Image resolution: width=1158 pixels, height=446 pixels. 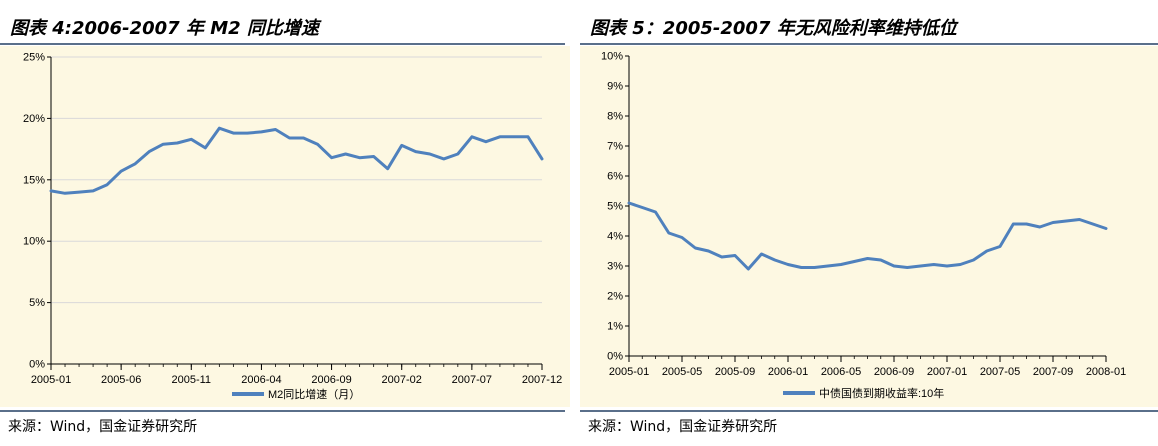 I want to click on legend-label: 中债国债到期收益率:10年, so click(x=881, y=393).